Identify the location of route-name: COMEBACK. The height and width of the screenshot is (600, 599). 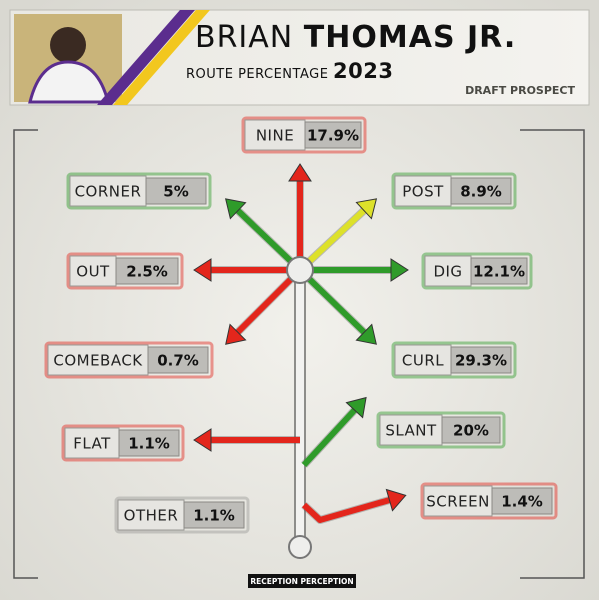
(98, 361).